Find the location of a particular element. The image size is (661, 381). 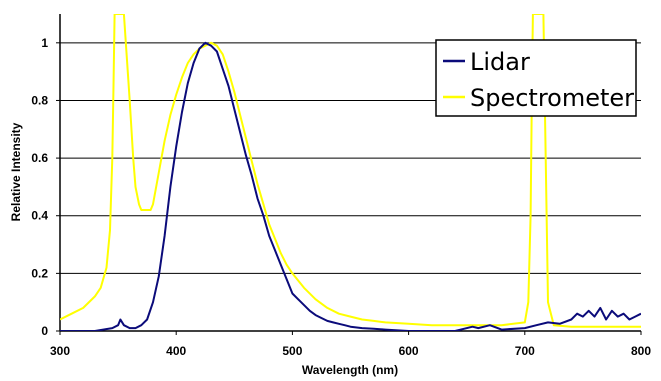

legend-box is located at coordinates (536, 78).